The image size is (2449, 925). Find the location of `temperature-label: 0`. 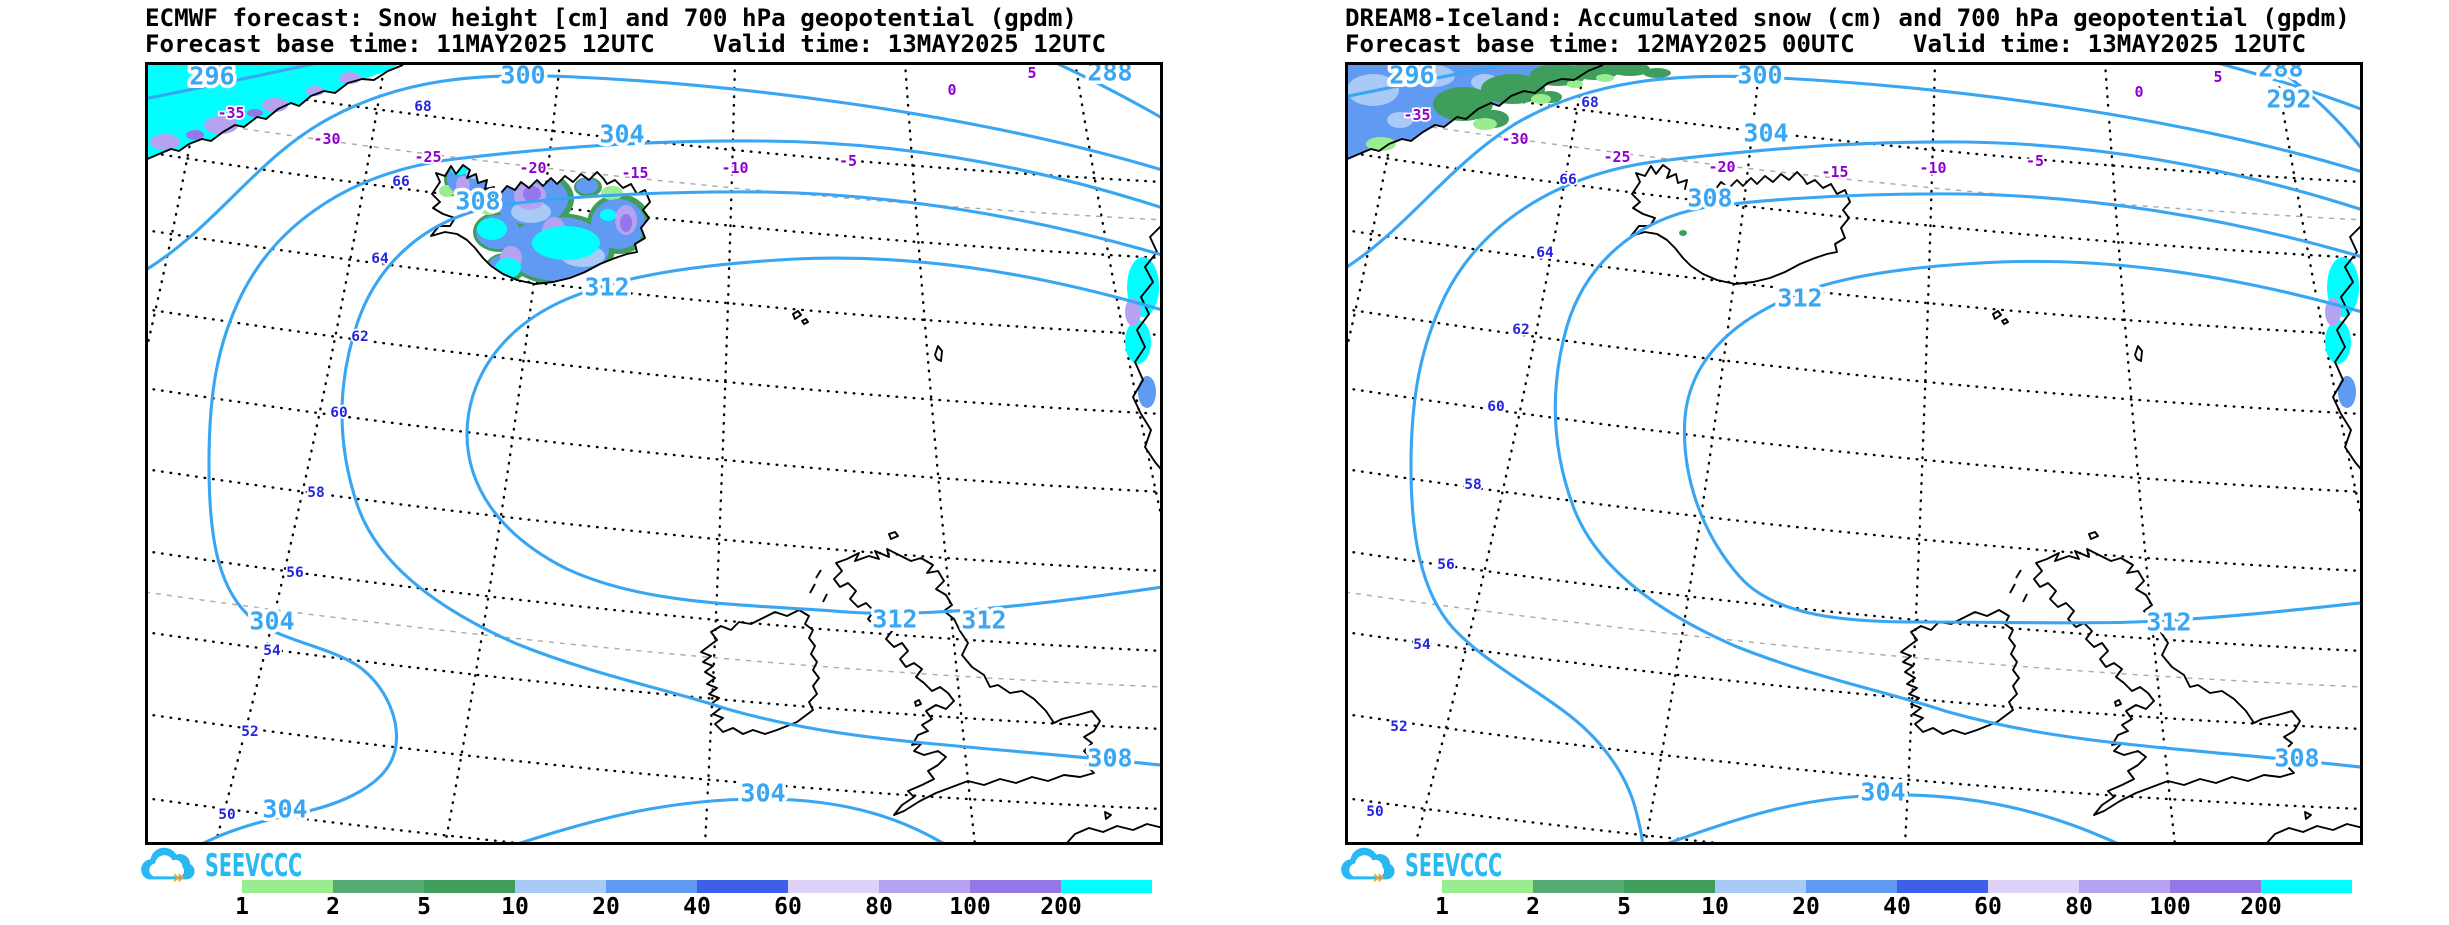

temperature-label: 0 is located at coordinates (951, 90).